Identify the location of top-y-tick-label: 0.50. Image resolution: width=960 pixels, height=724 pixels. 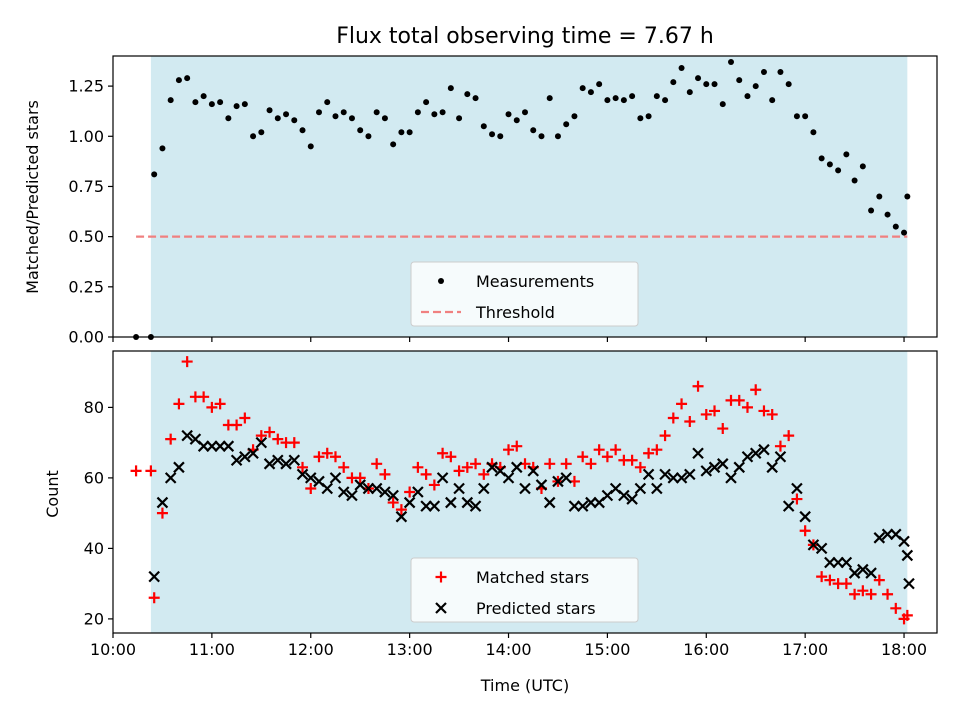
(86, 236).